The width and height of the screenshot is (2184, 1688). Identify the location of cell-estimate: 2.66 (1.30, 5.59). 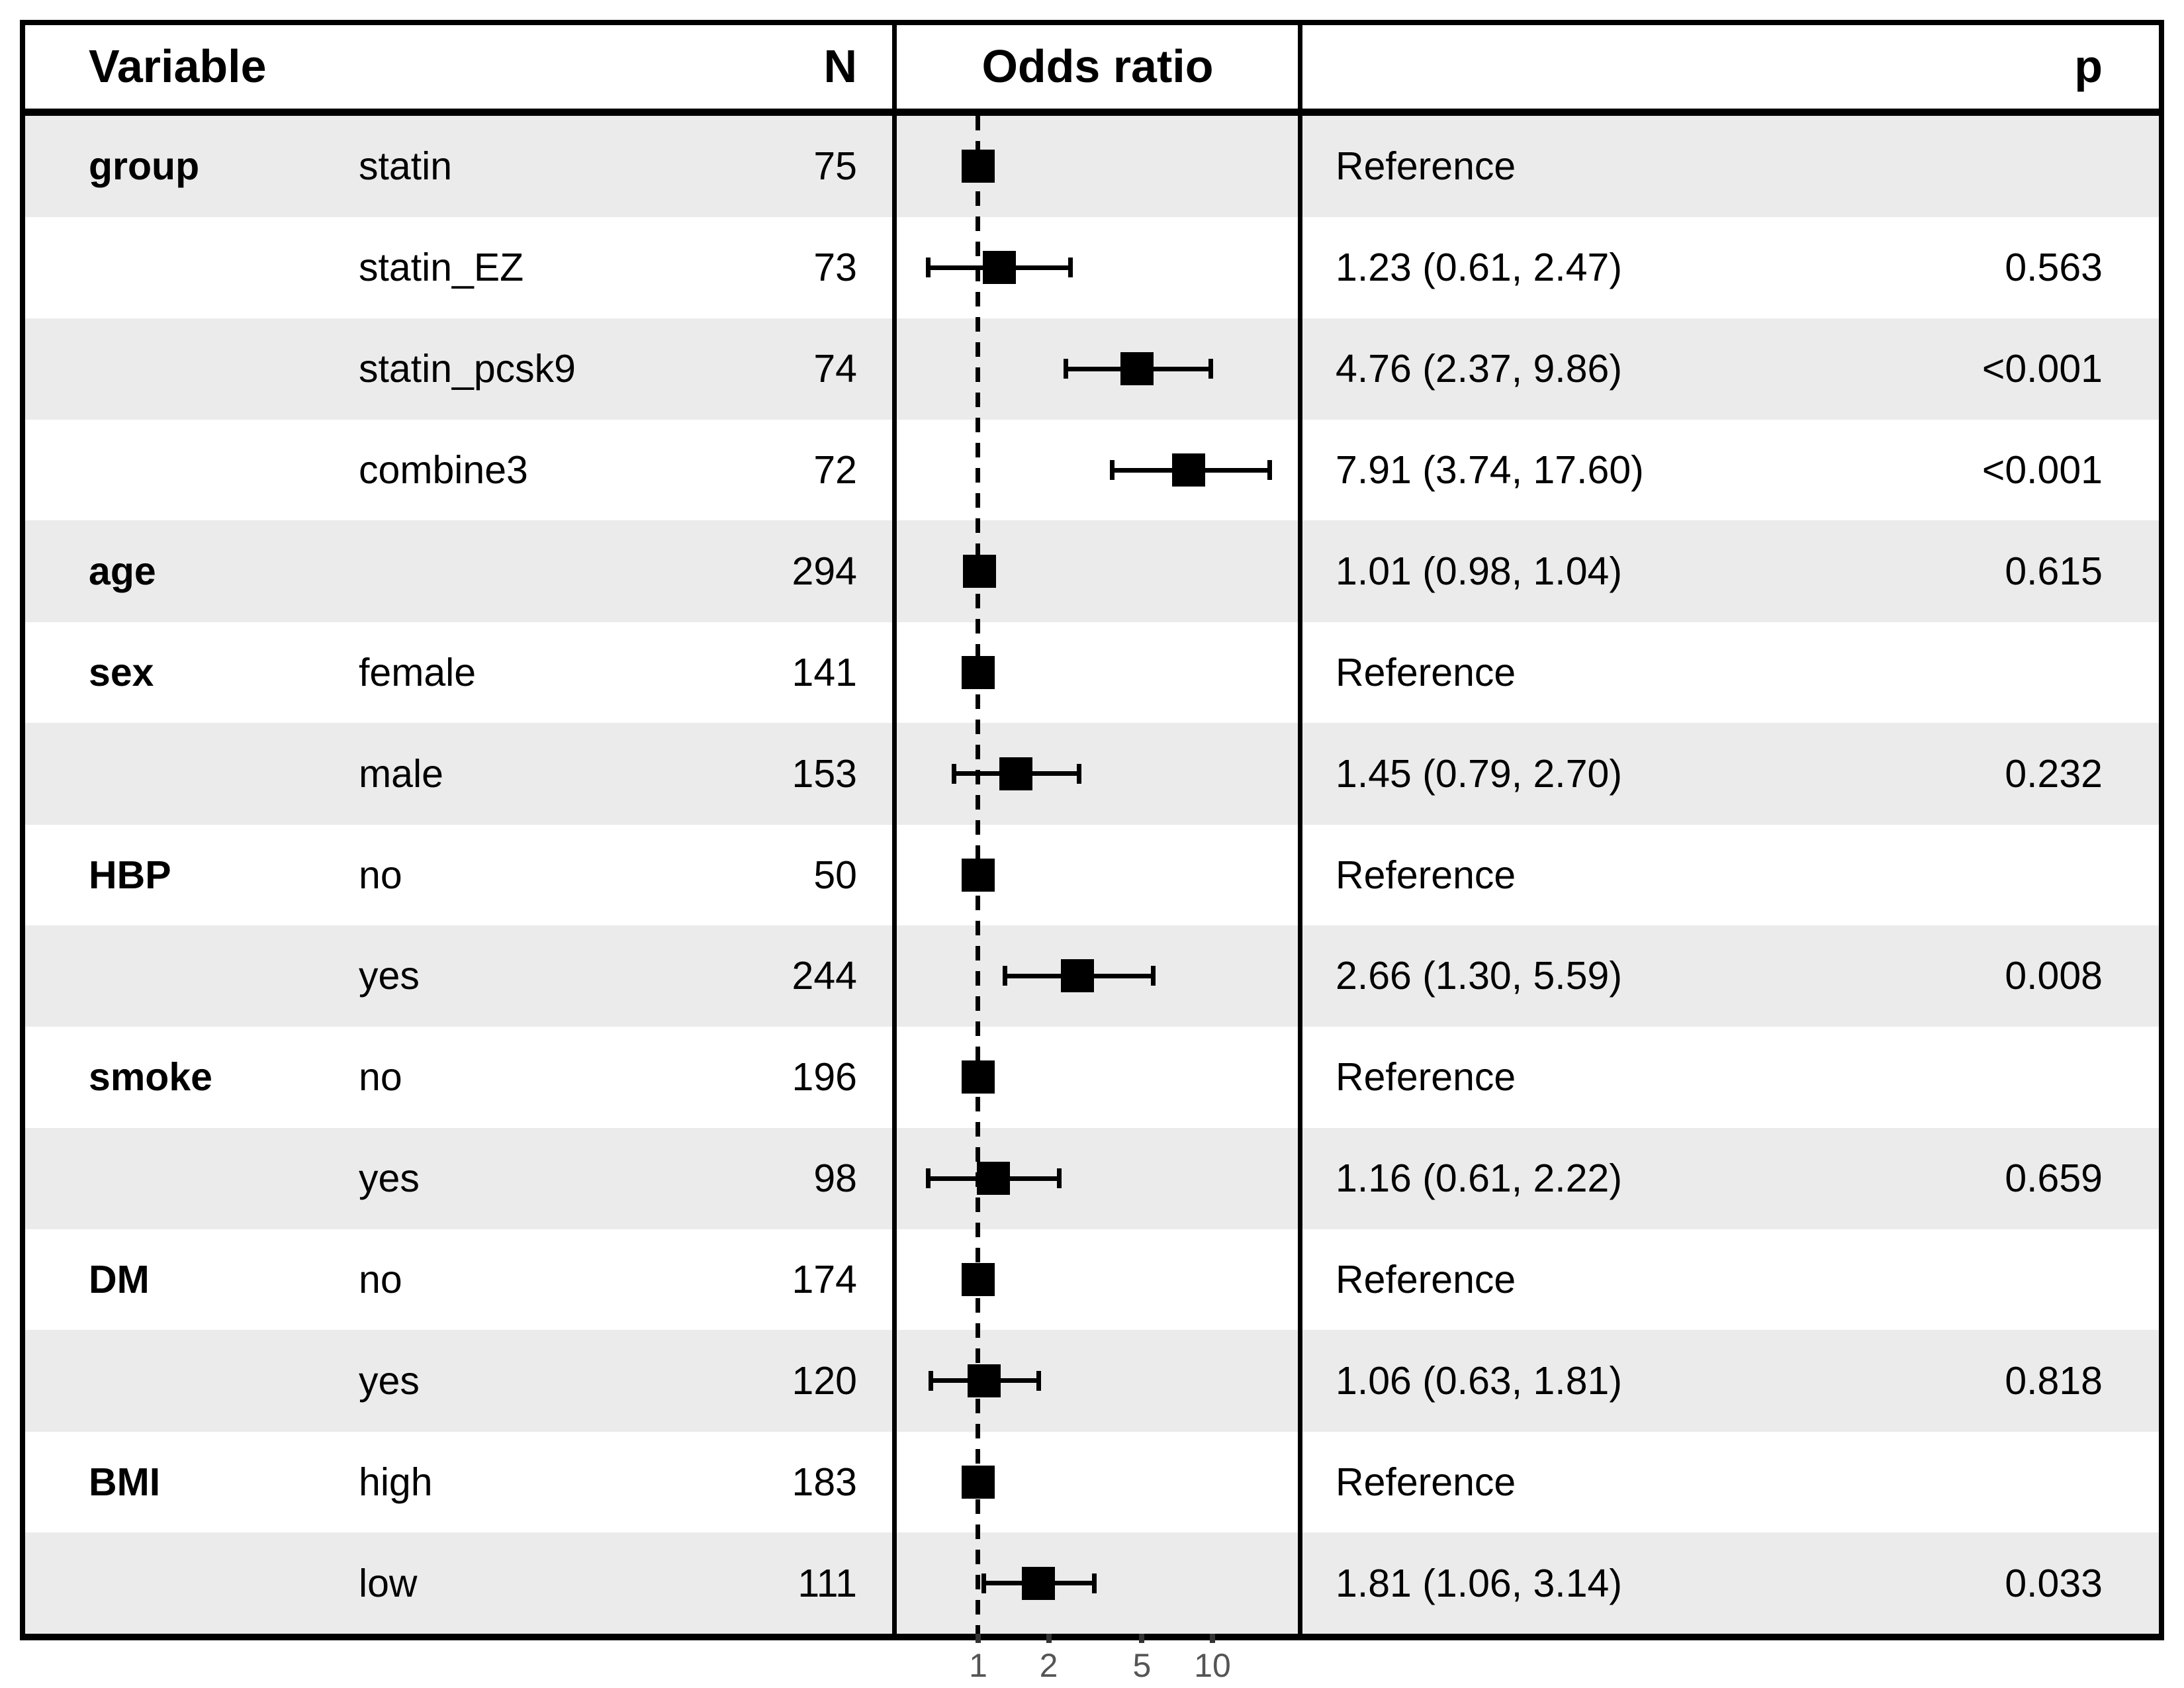
(1479, 976).